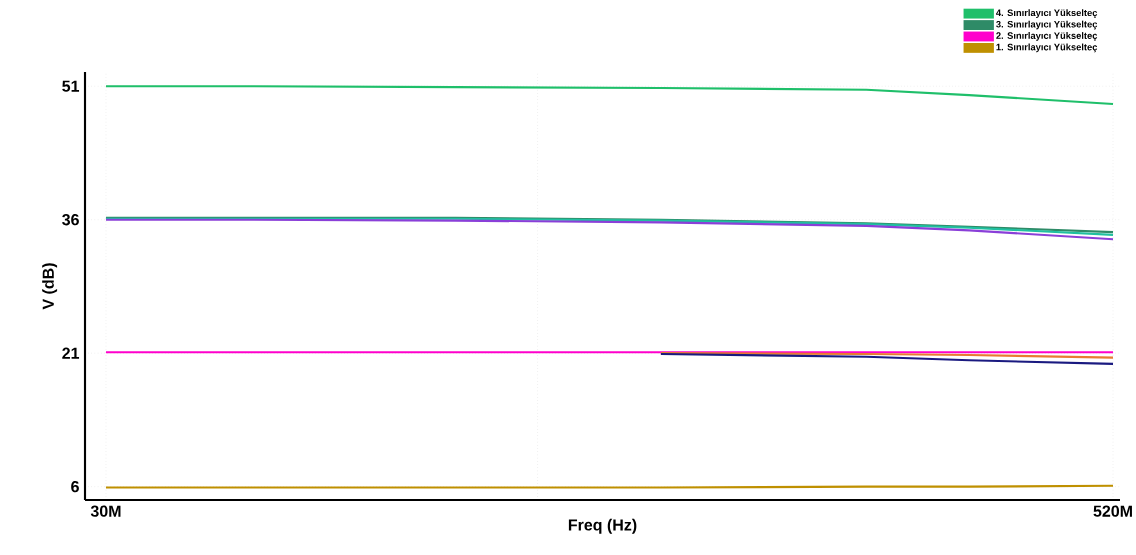  I want to click on x-axis-title: Freq (Hz), so click(602, 526).